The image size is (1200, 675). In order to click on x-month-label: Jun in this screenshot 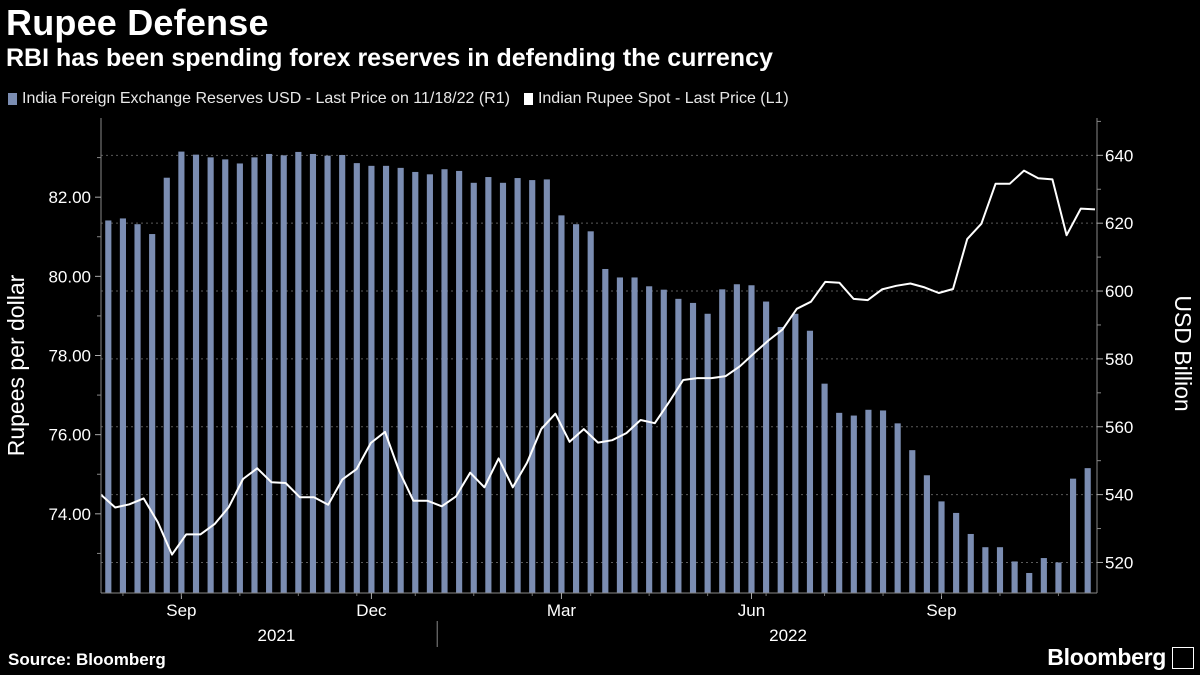, I will do `click(751, 610)`.